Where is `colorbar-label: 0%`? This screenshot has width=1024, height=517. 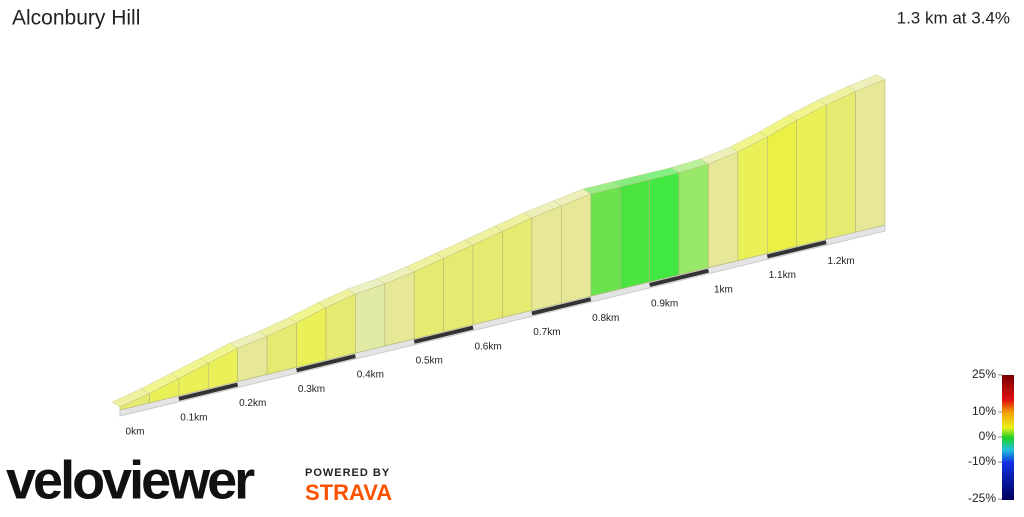
colorbar-label: 0% is located at coordinates (988, 436).